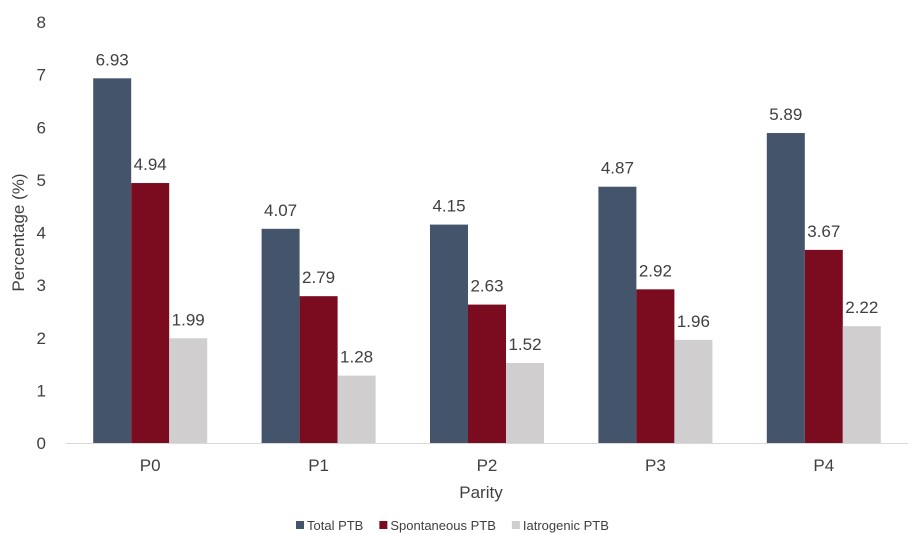  What do you see at coordinates (448, 206) in the screenshot?
I see `data-label: 4.15` at bounding box center [448, 206].